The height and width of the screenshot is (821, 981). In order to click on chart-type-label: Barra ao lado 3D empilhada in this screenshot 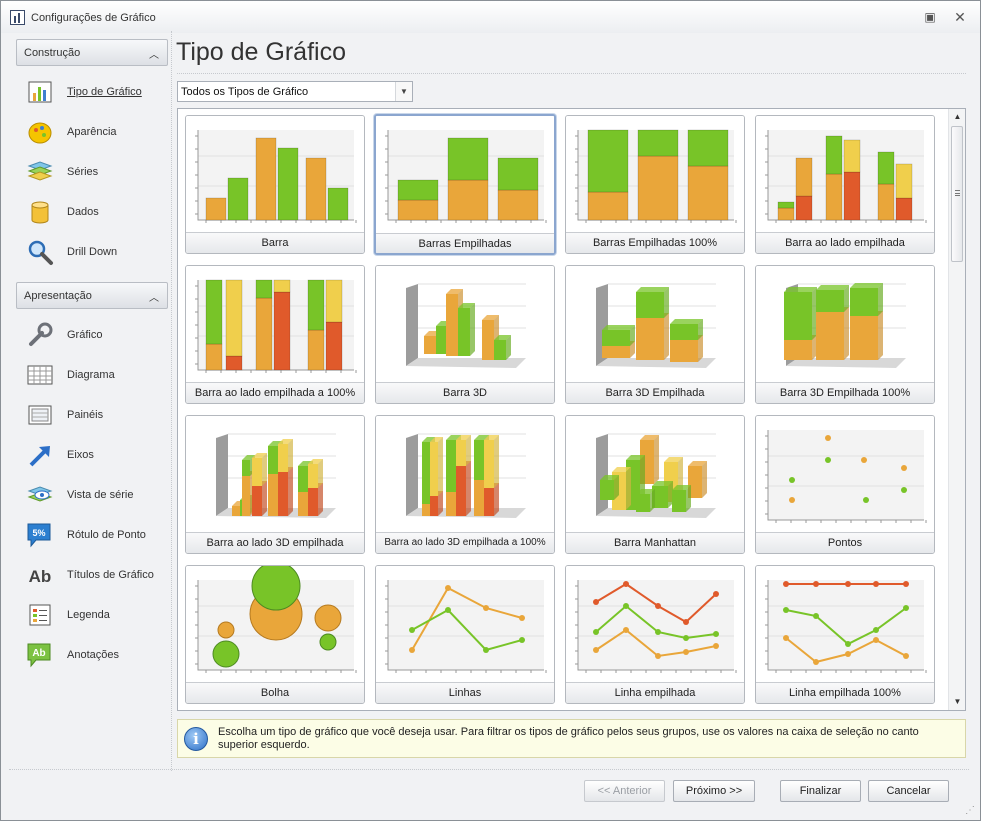, I will do `click(275, 542)`.